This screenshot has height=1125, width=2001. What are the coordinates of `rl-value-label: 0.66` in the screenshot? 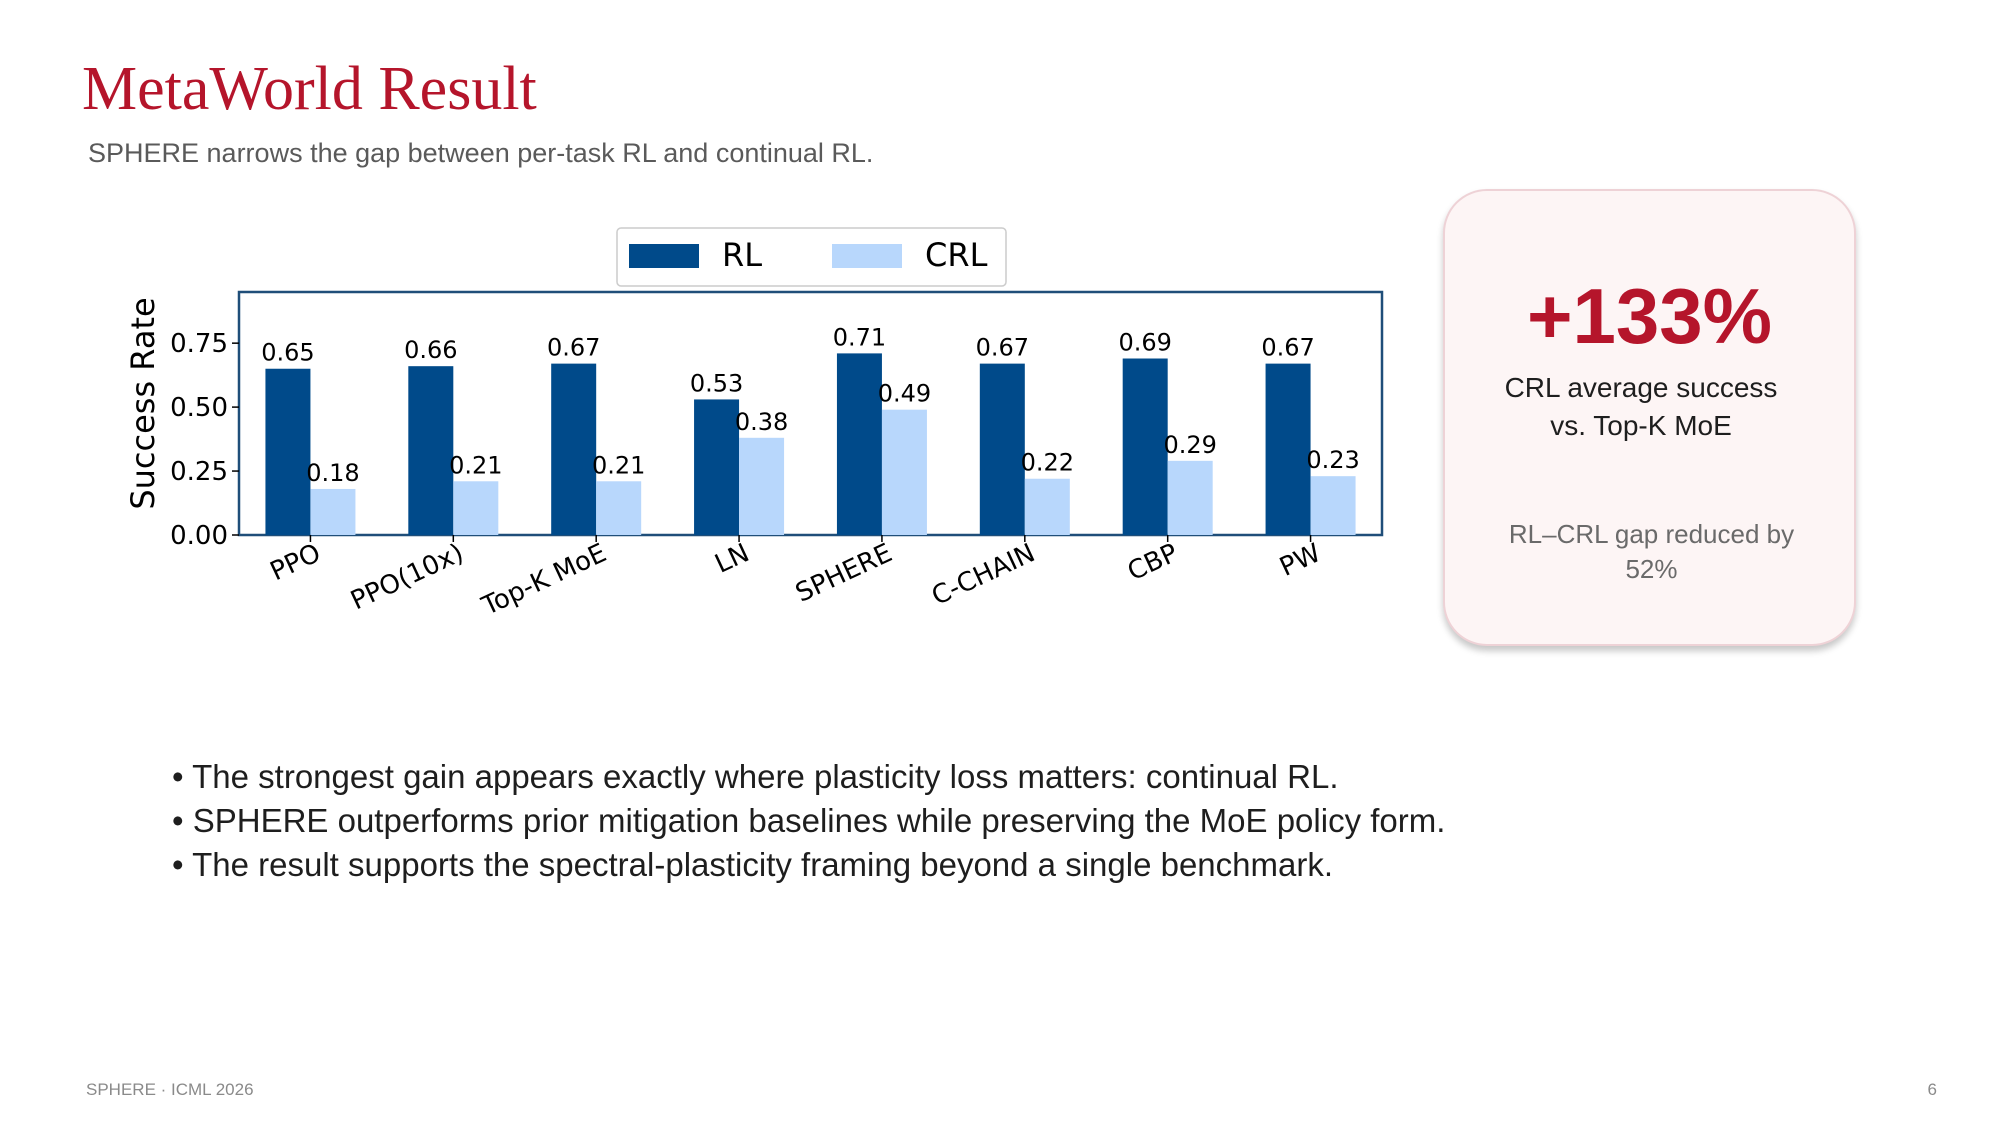 It's located at (430, 350).